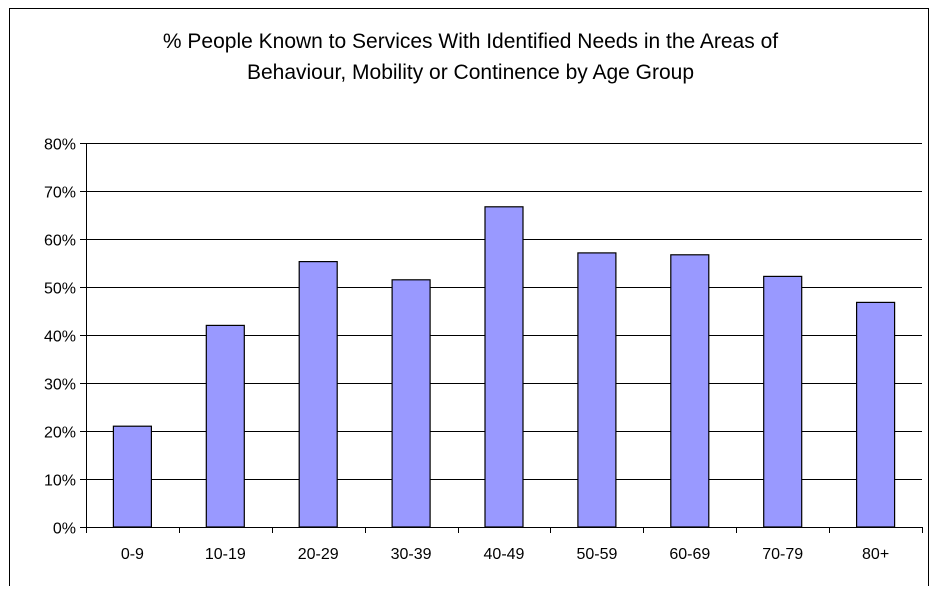 The width and height of the screenshot is (941, 589). I want to click on y-tick-label: 10%, so click(60, 481).